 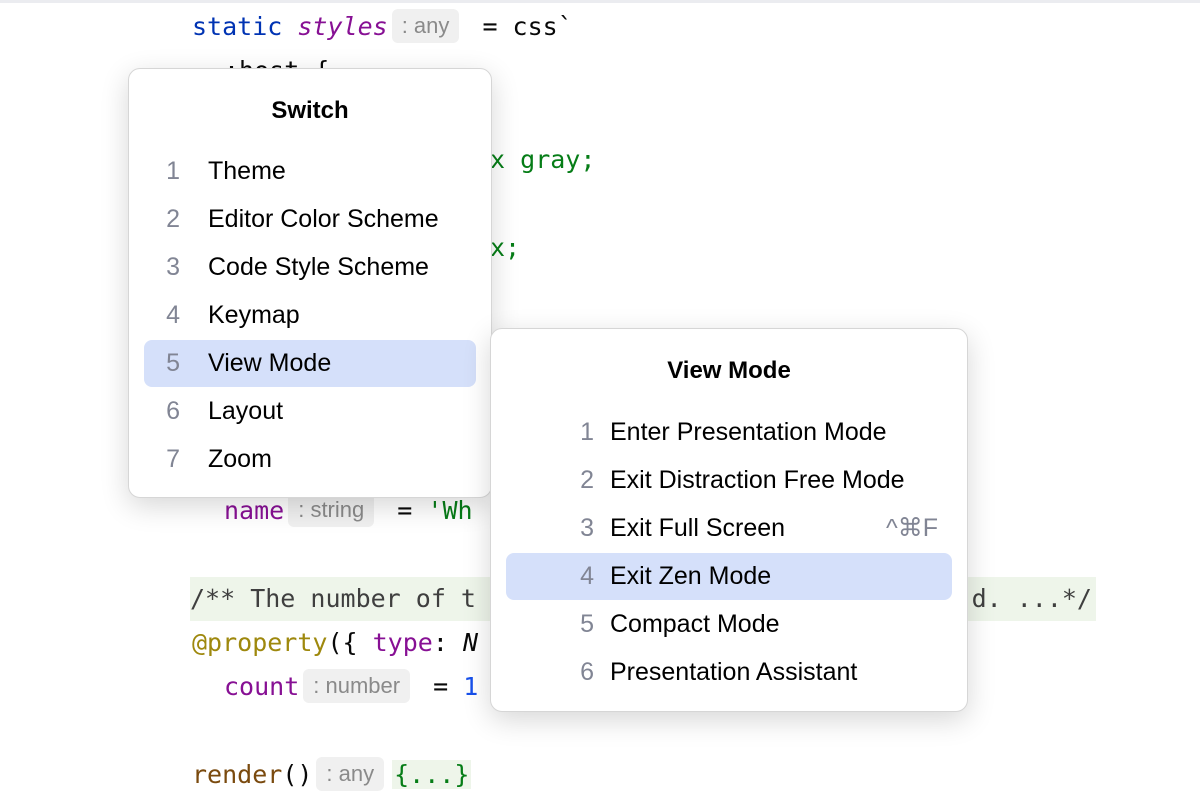 I want to click on menu-item-view-mode: 5 View Mode, so click(x=310, y=363).